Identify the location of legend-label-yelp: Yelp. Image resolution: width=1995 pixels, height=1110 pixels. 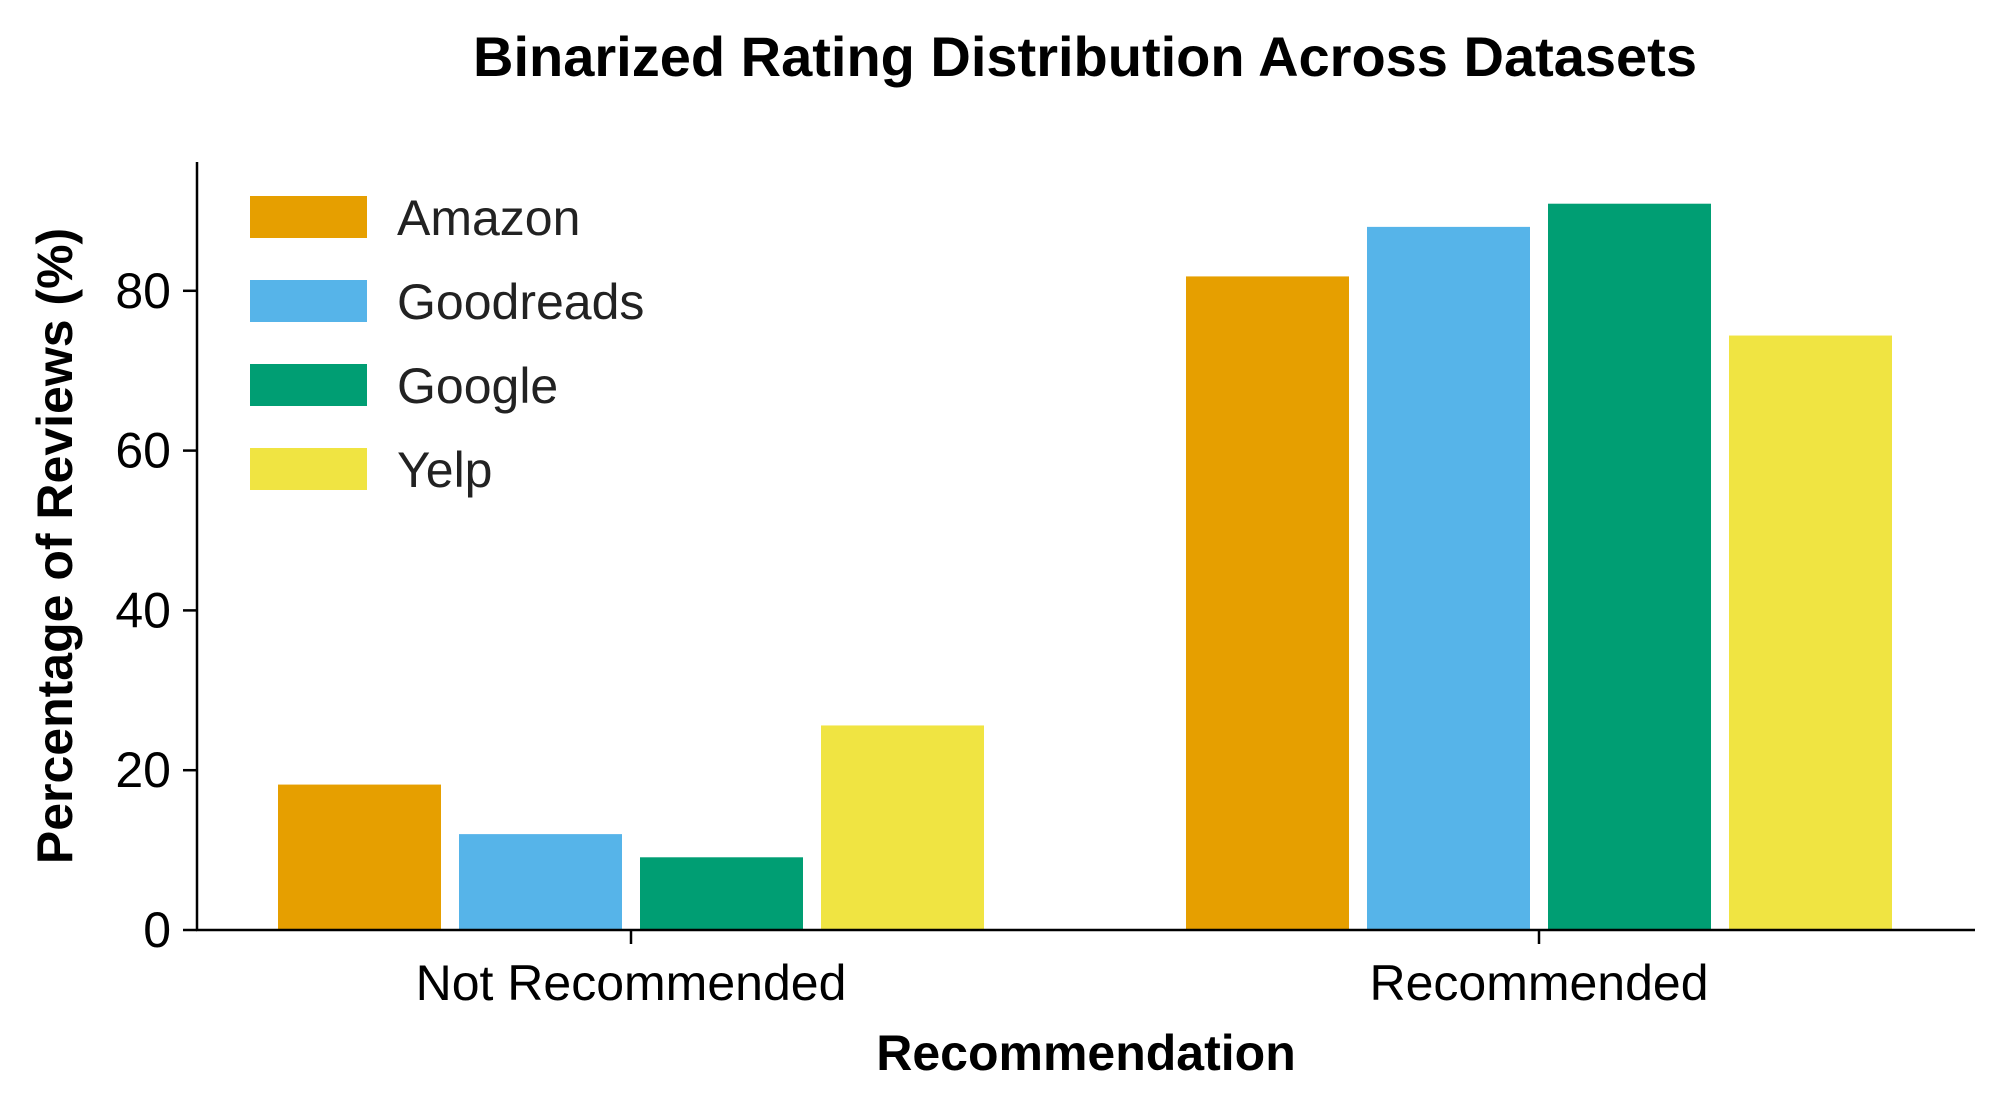
(444, 470).